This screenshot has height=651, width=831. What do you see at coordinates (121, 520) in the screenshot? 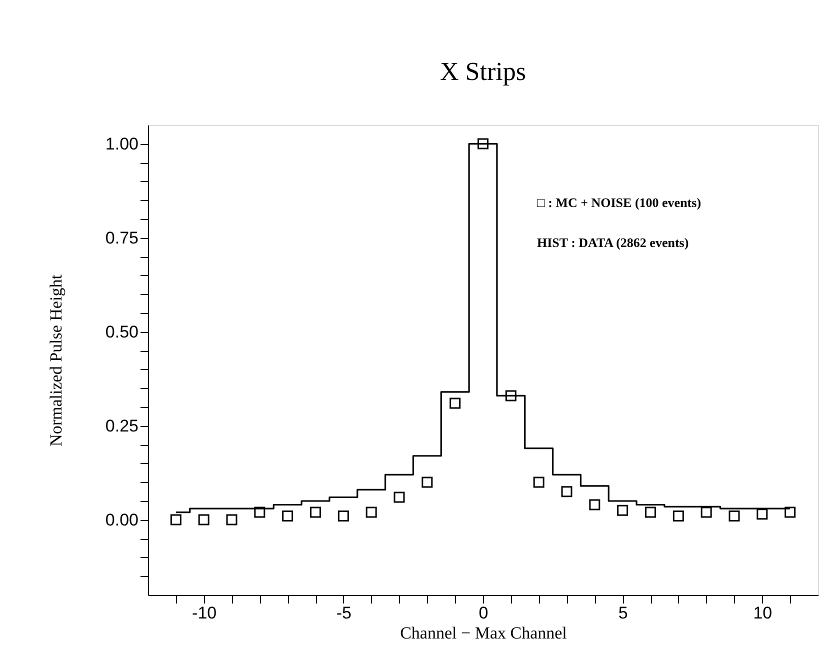
I see `y-tick-label: 0.00` at bounding box center [121, 520].